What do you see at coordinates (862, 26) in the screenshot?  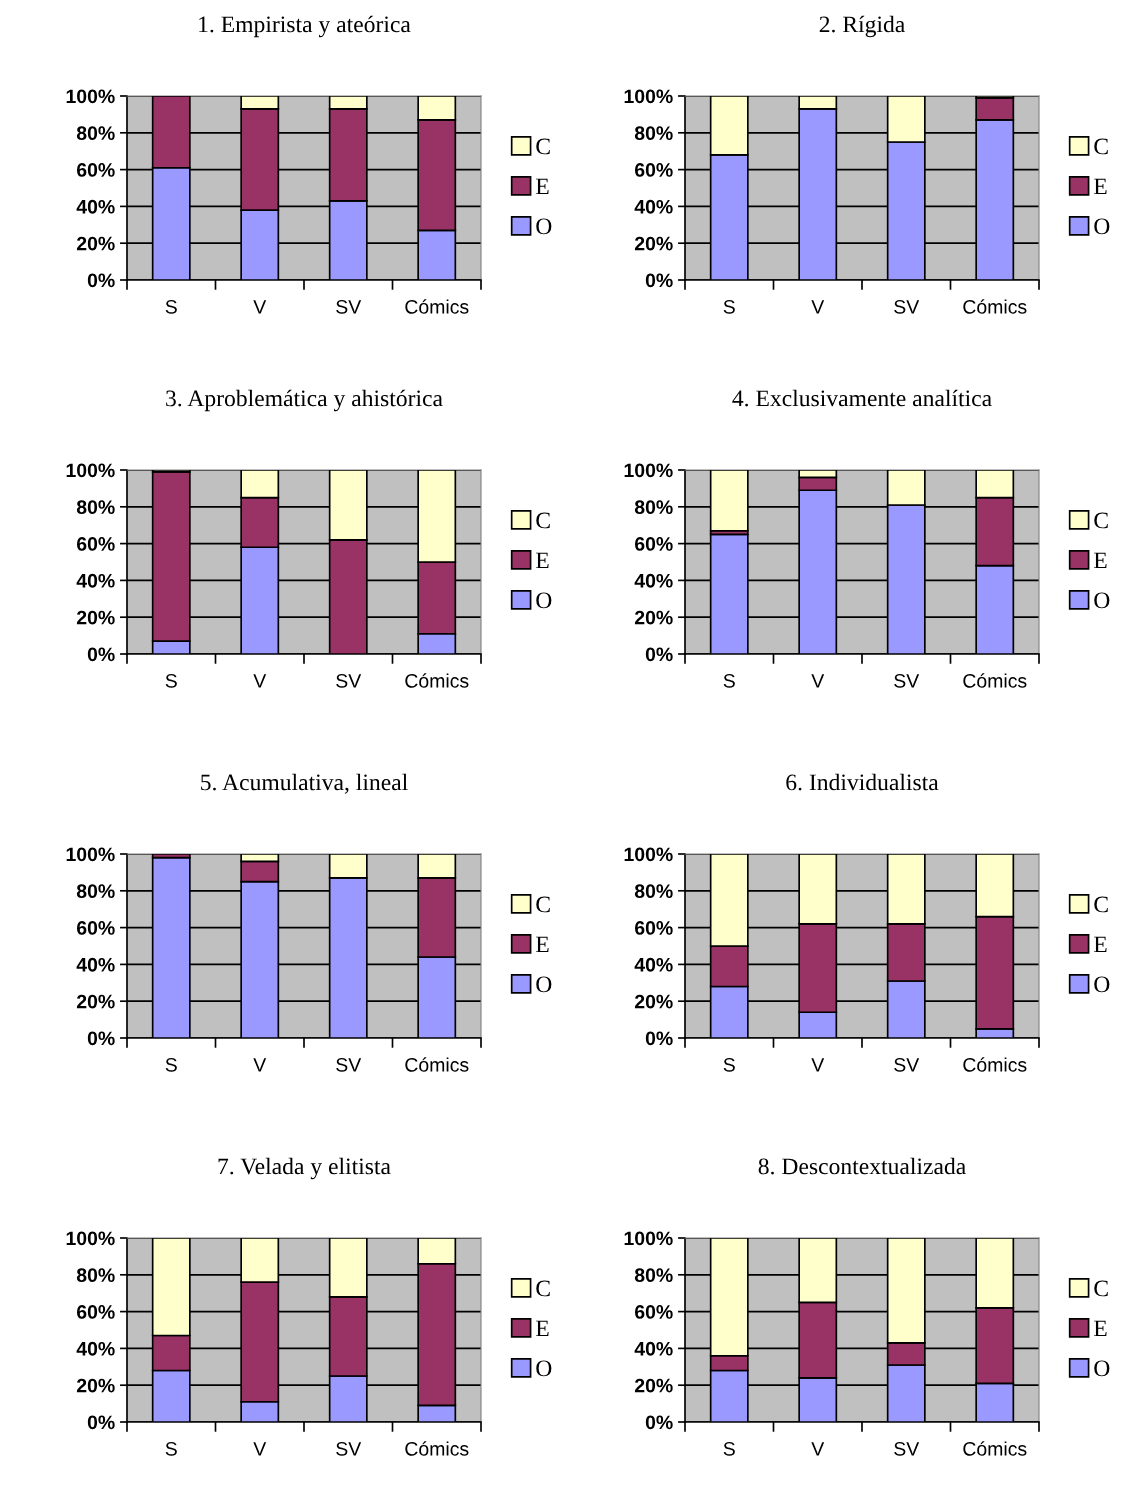 I see `chart-title: 2. Rígida` at bounding box center [862, 26].